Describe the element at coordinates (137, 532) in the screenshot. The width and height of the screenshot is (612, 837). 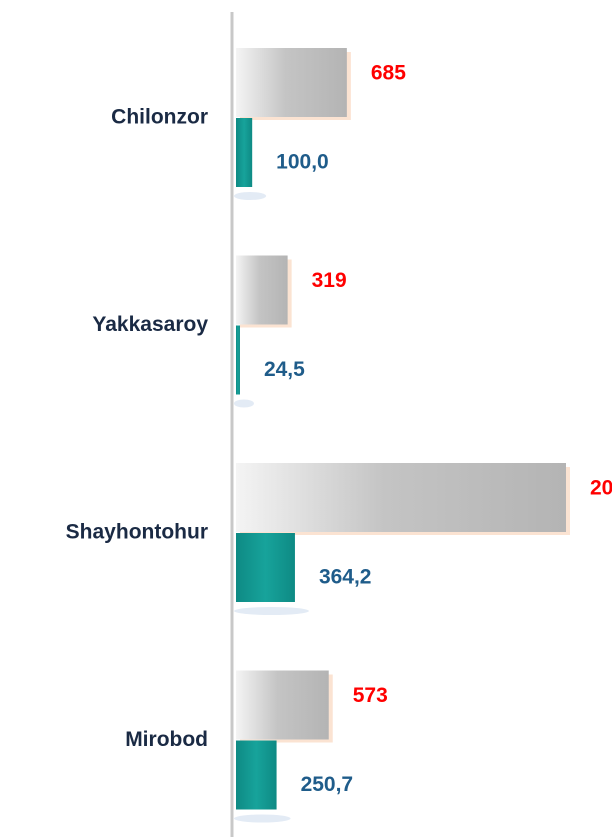
I see `category-label: Shayhontohur` at that location.